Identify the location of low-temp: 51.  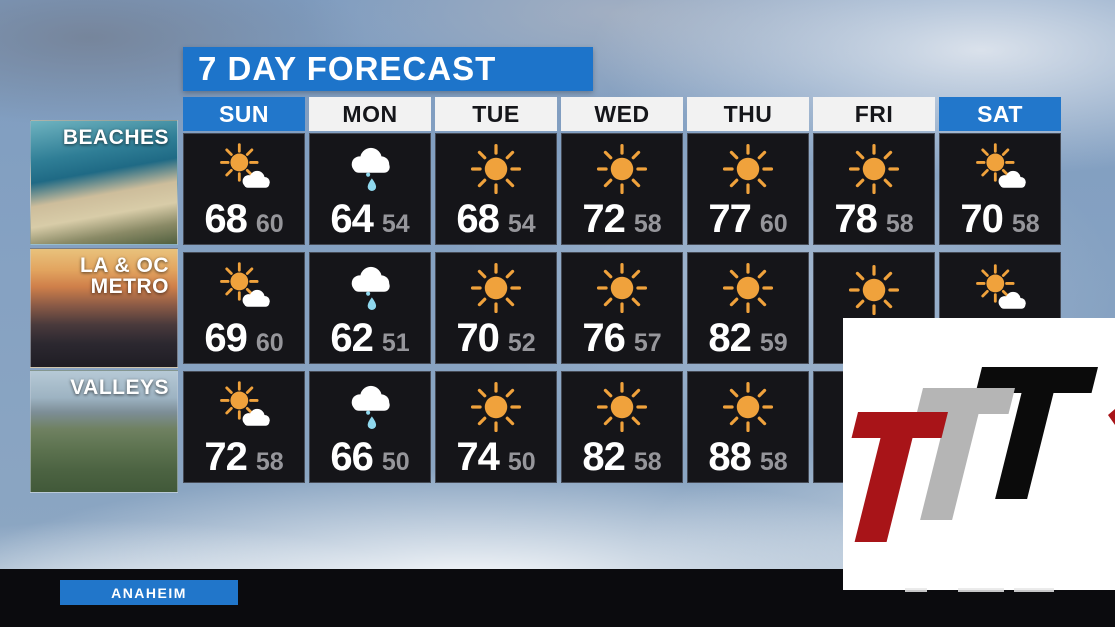
(395, 343).